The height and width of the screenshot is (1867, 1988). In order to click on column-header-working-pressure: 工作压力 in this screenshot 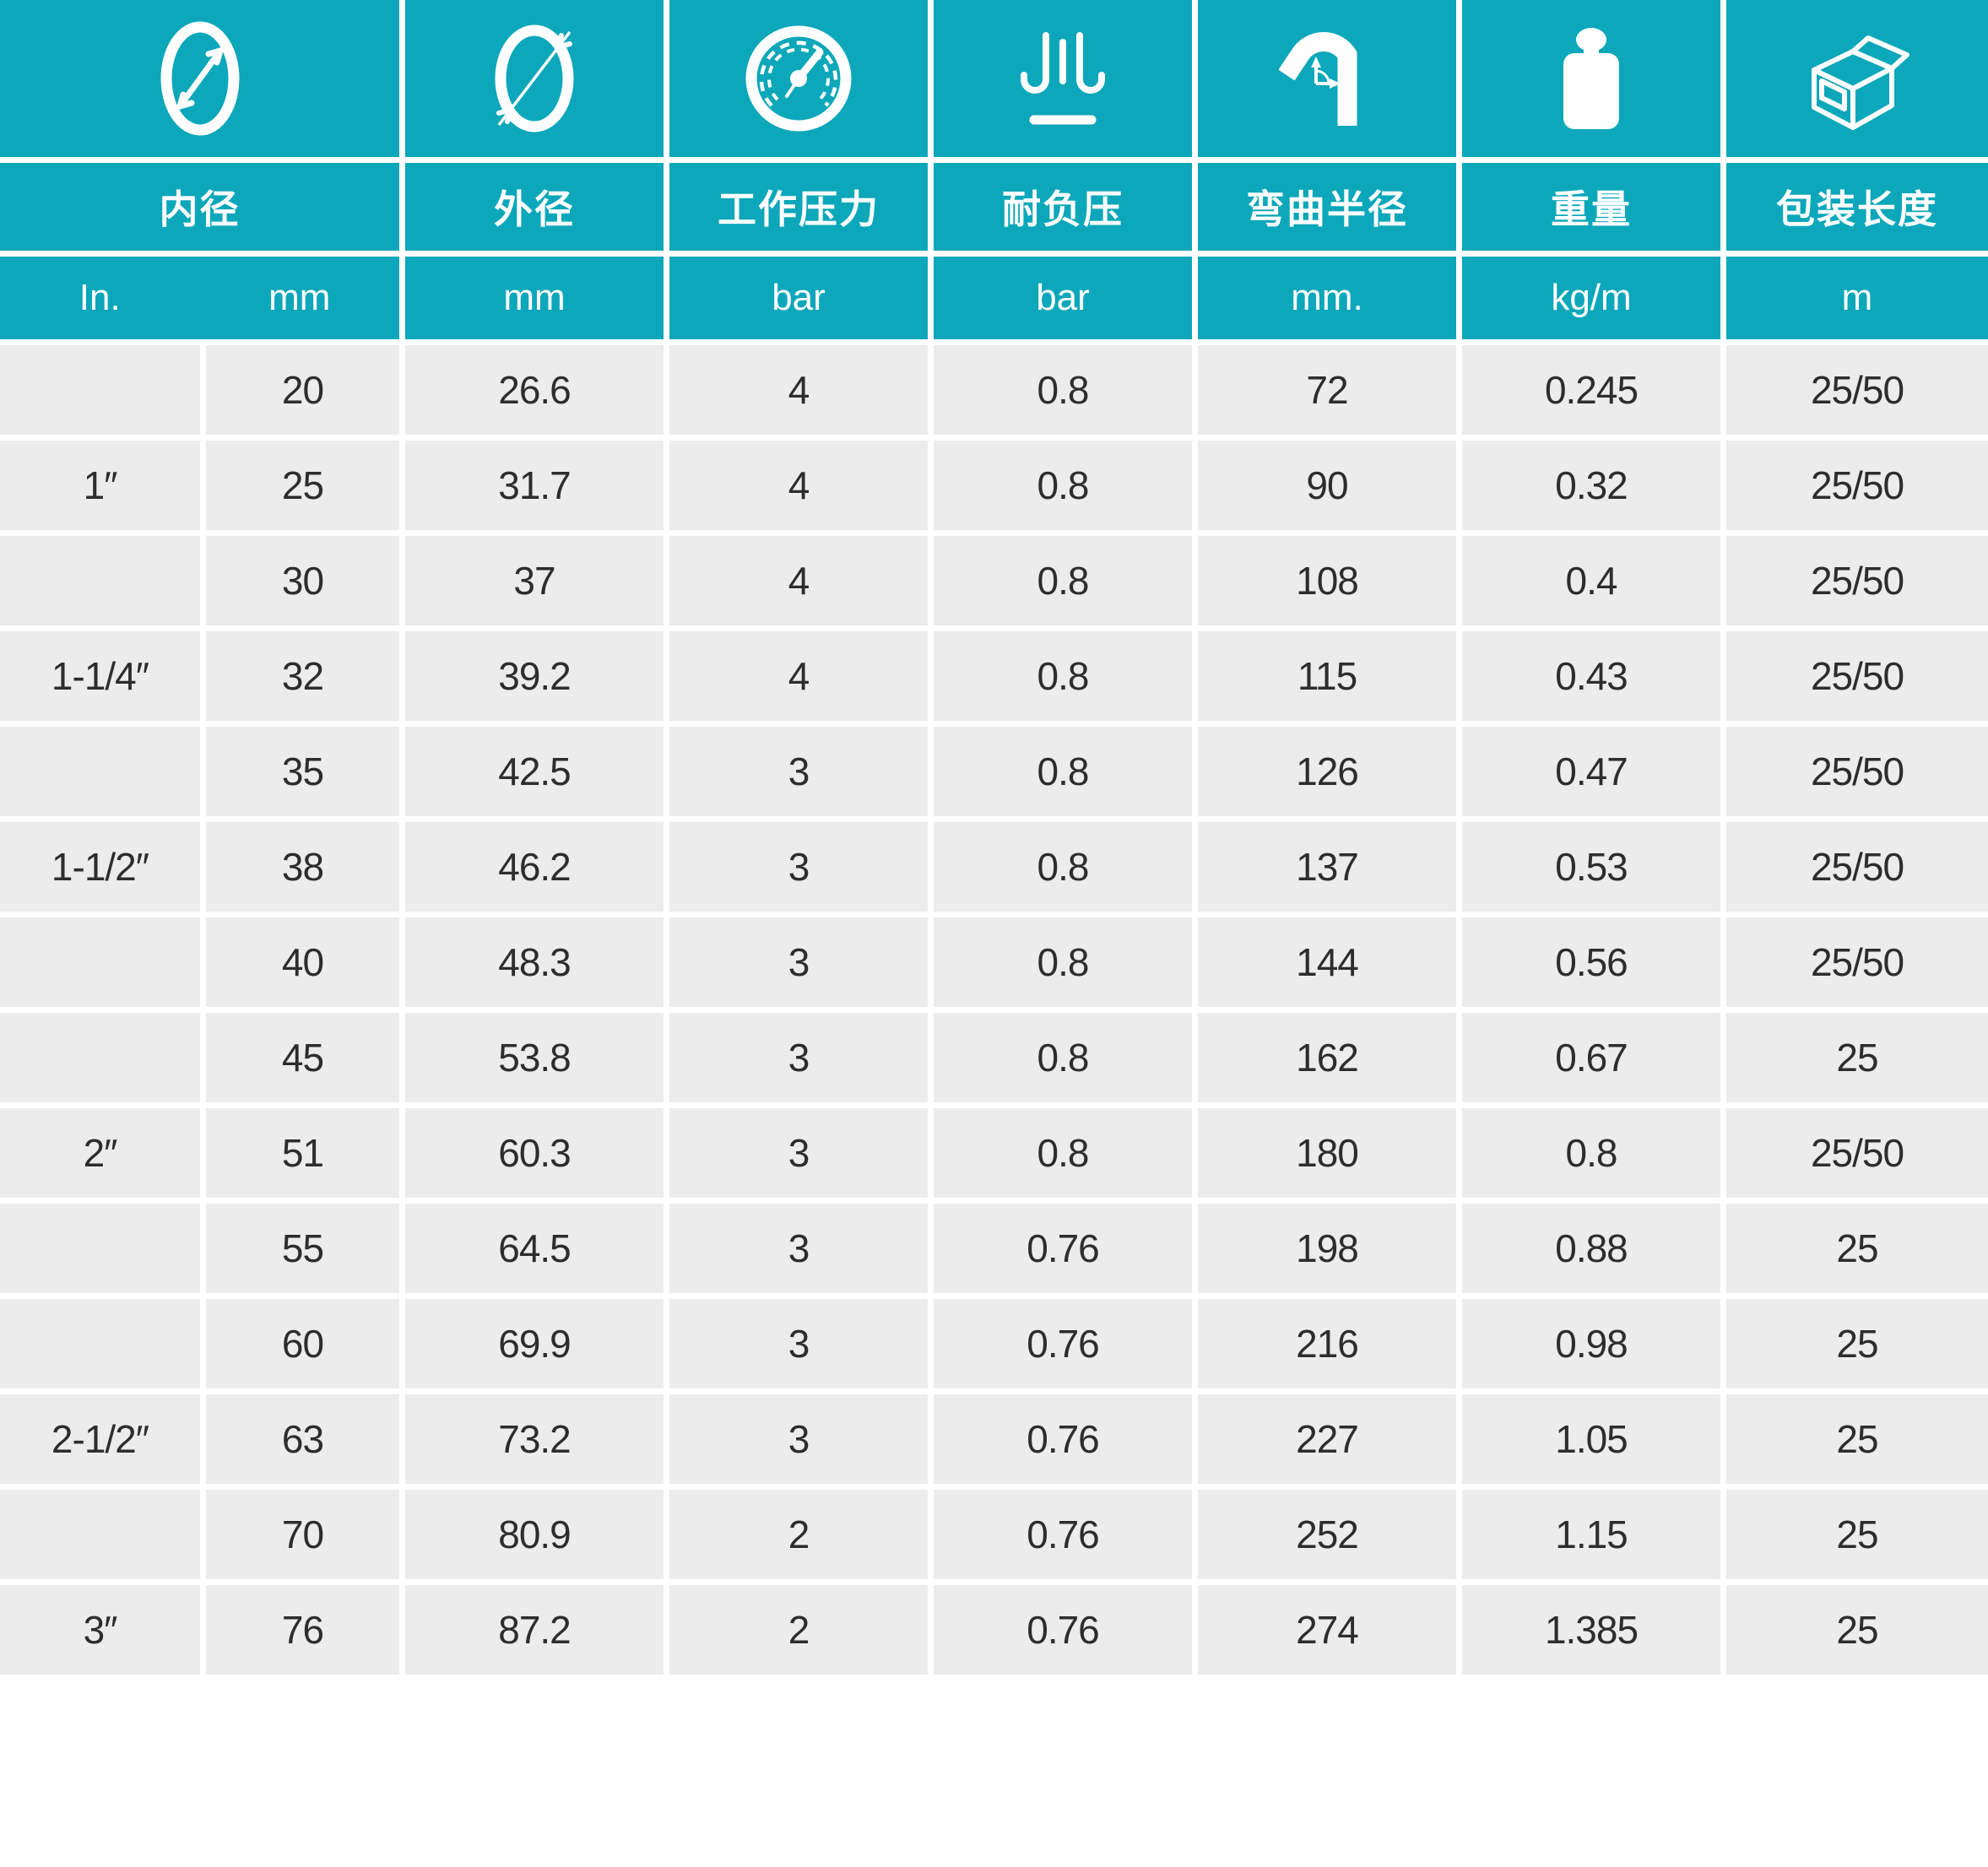, I will do `click(798, 207)`.